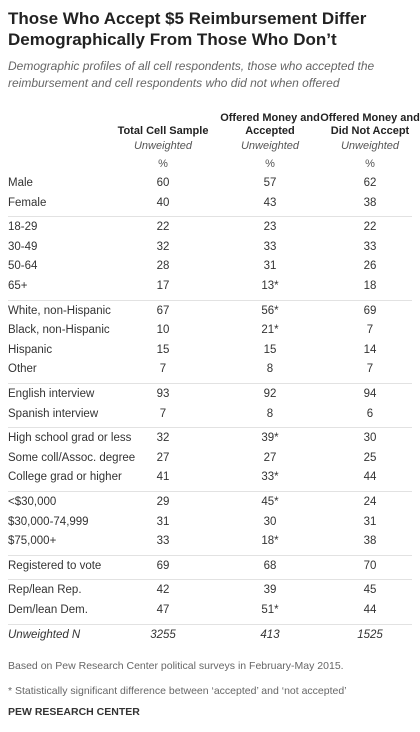 The height and width of the screenshot is (732, 420). What do you see at coordinates (44, 634) in the screenshot?
I see `row-label: Unweighted N` at bounding box center [44, 634].